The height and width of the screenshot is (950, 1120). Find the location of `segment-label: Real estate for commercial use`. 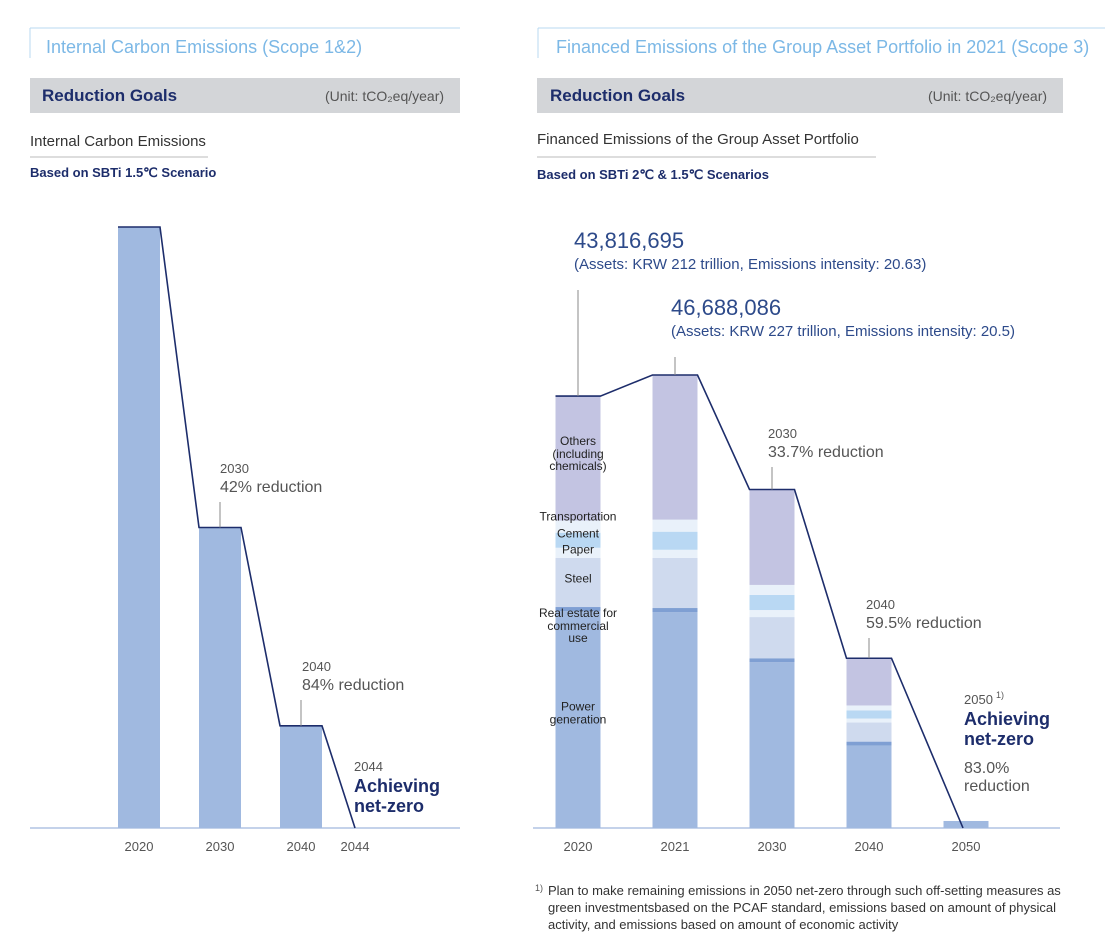

segment-label: Real estate for commercial use is located at coordinates (578, 626).